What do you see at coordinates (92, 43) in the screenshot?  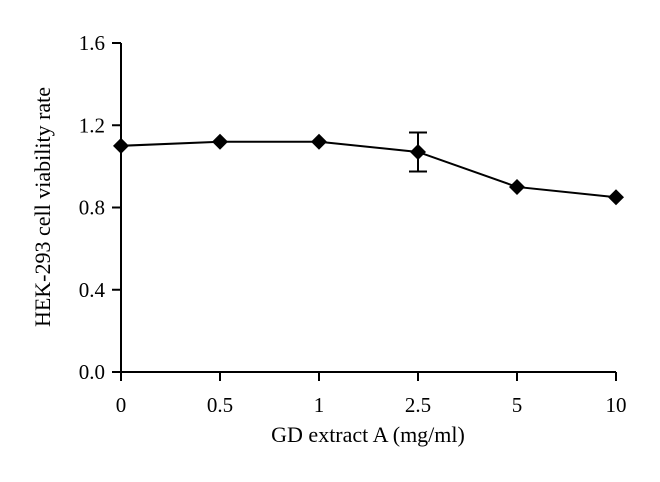 I see `y-tick-label: 1.6` at bounding box center [92, 43].